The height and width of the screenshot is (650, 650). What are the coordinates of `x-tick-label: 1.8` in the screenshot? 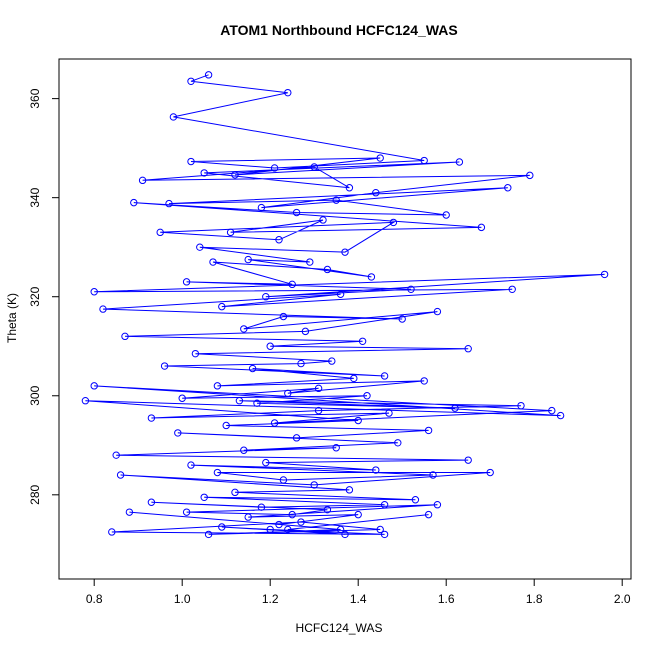 It's located at (534, 599).